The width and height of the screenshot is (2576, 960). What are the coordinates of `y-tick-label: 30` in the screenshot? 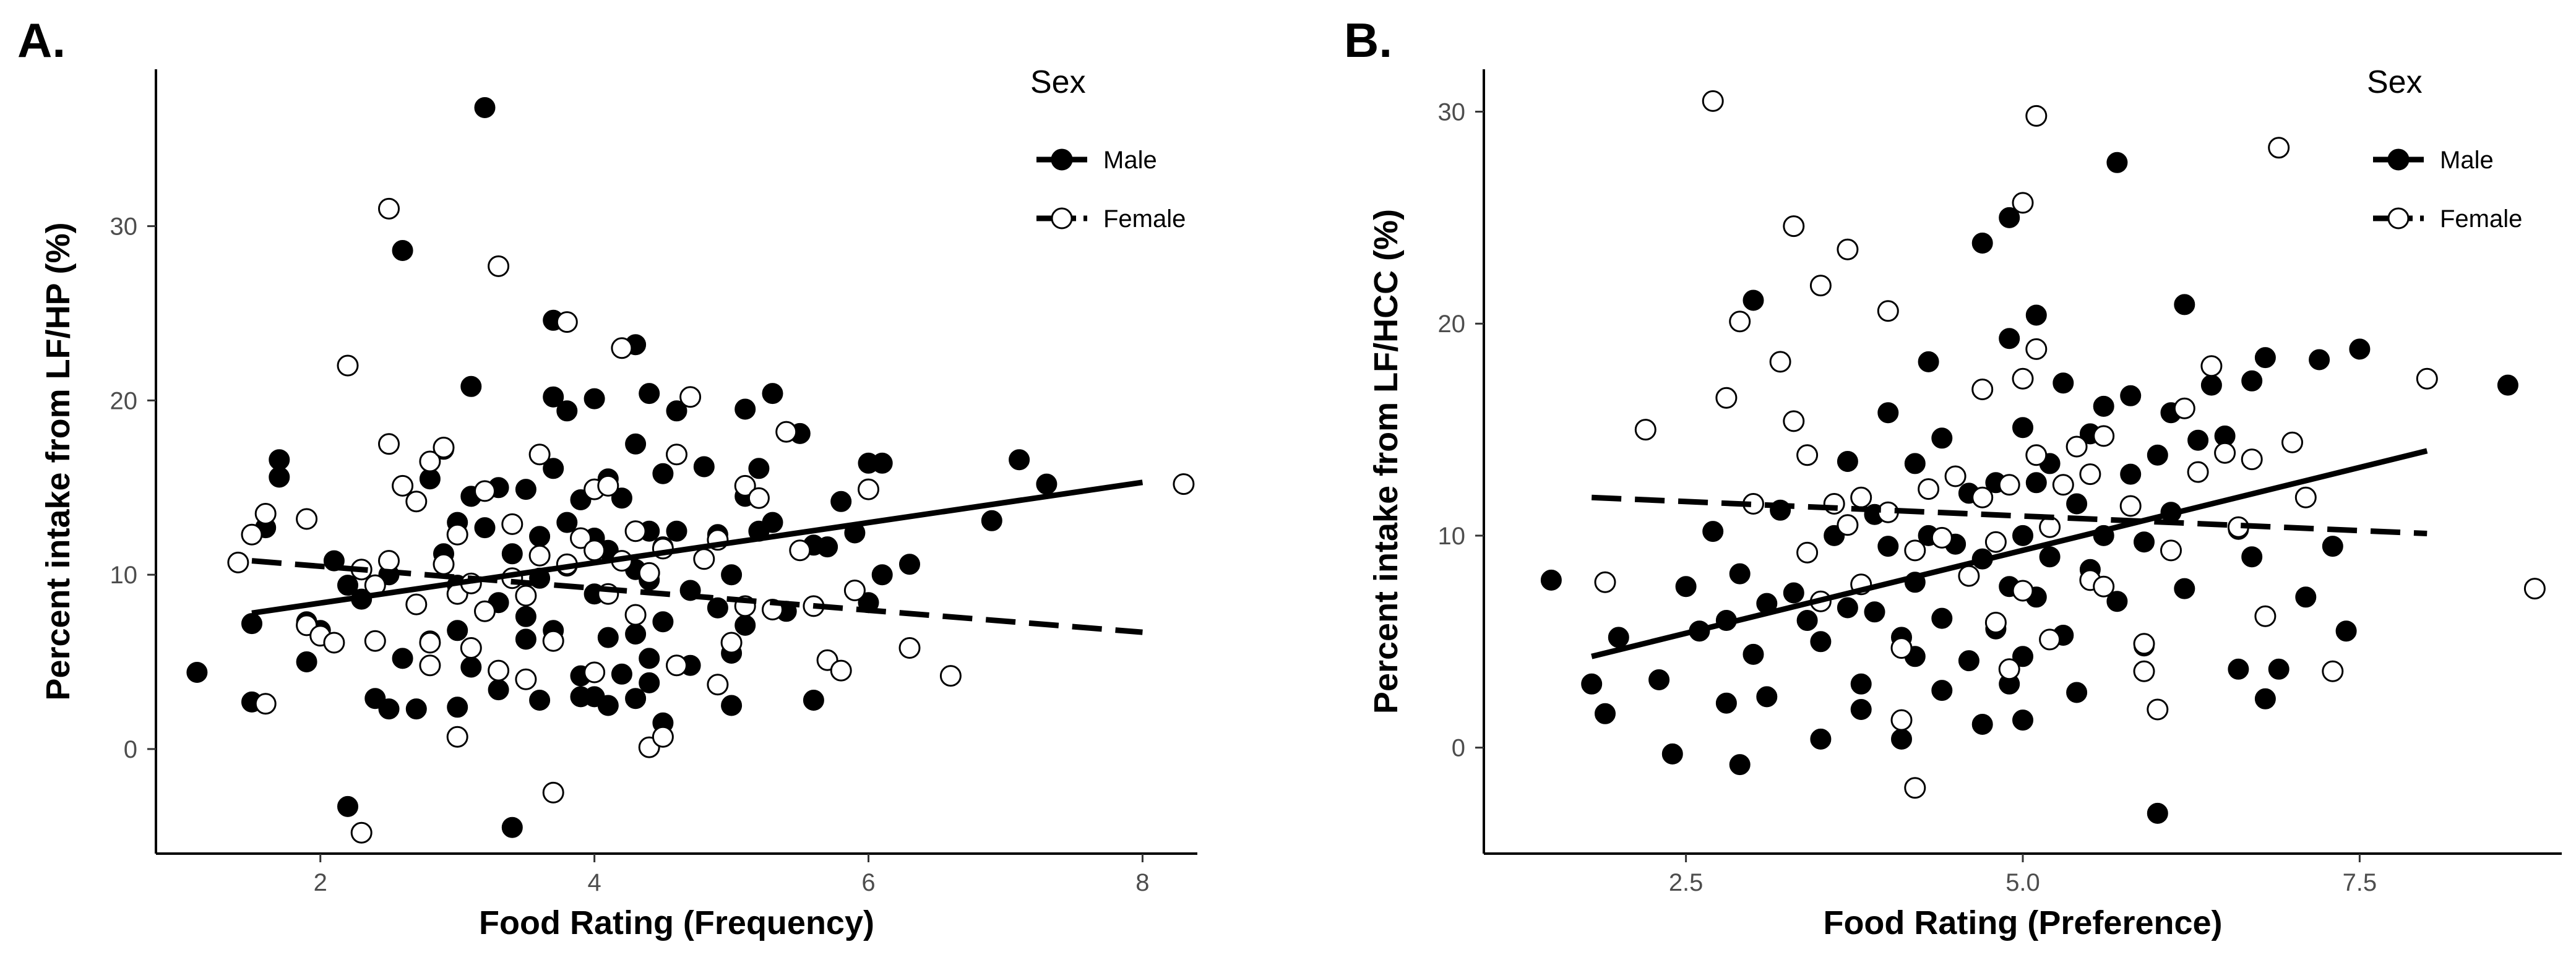 It's located at (1452, 112).